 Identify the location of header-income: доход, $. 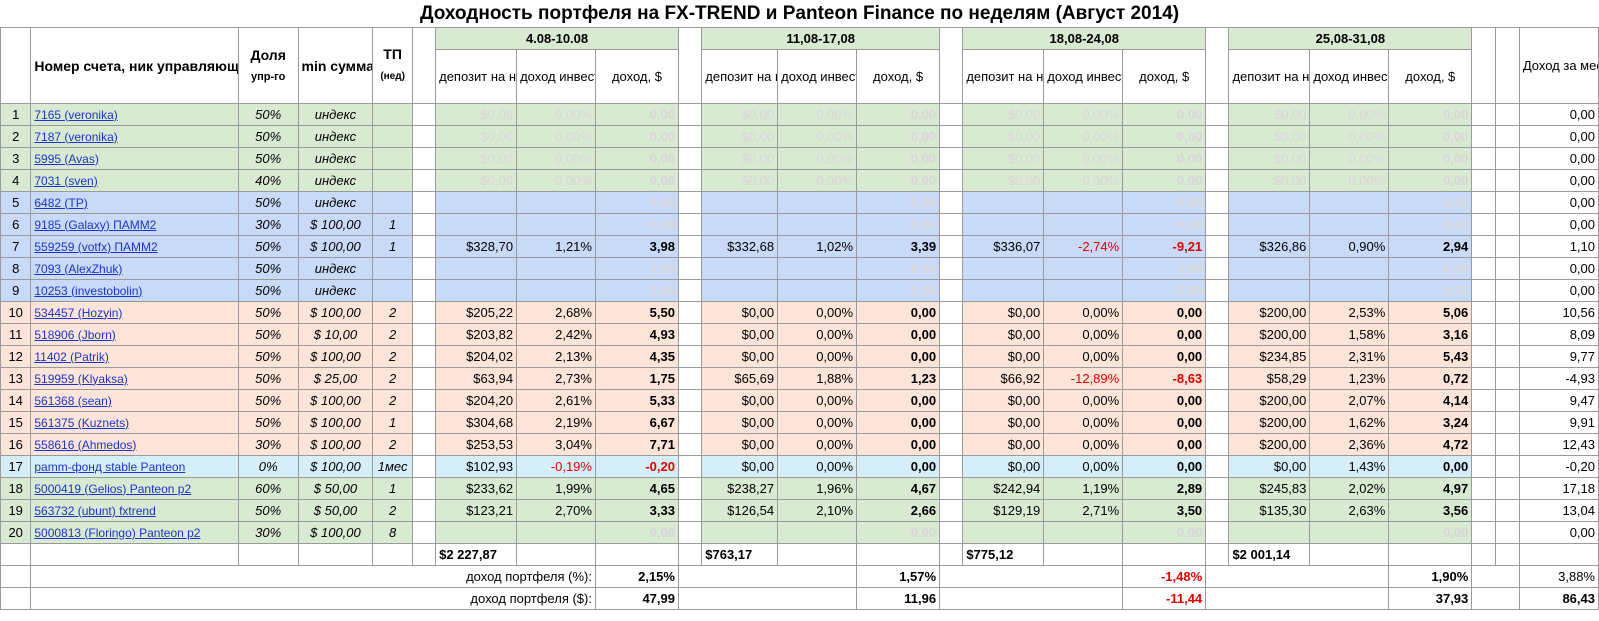
(1430, 76).